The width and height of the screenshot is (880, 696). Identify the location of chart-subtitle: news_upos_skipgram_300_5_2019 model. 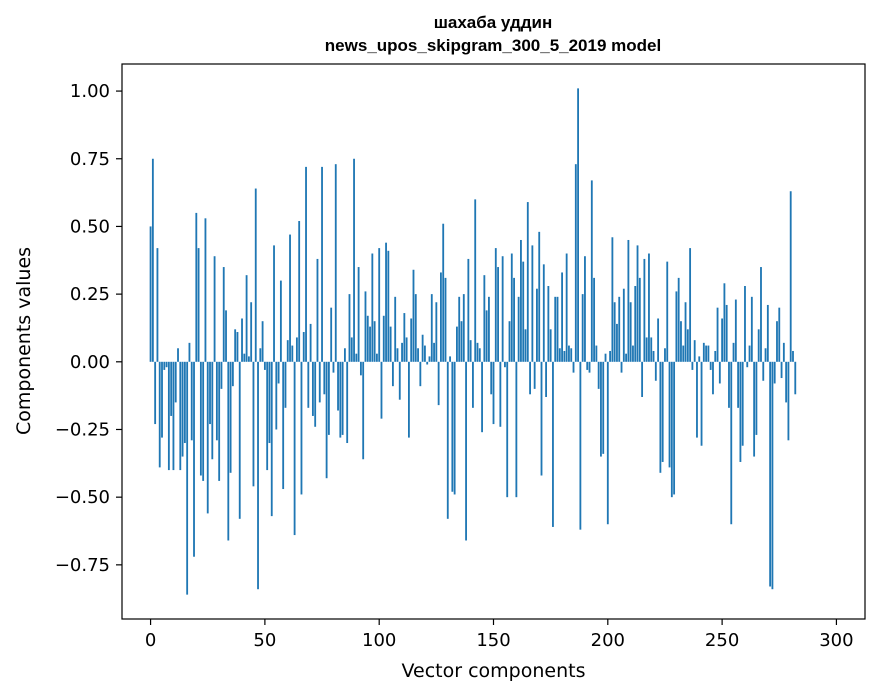
(493, 45).